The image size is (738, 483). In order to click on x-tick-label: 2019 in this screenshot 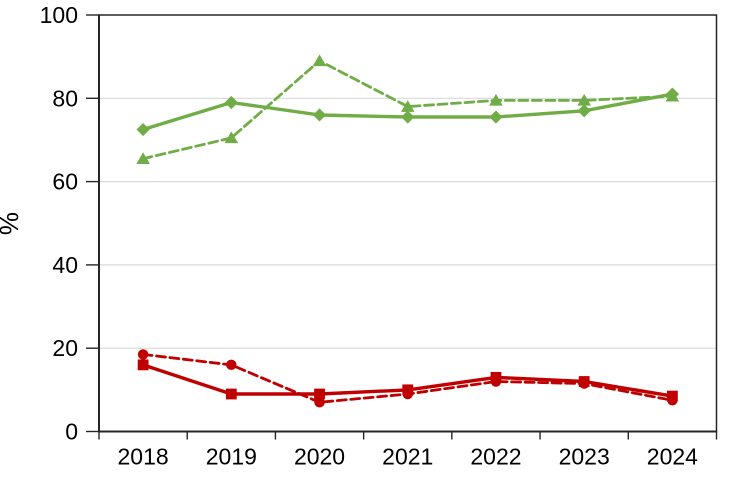, I will do `click(231, 457)`.